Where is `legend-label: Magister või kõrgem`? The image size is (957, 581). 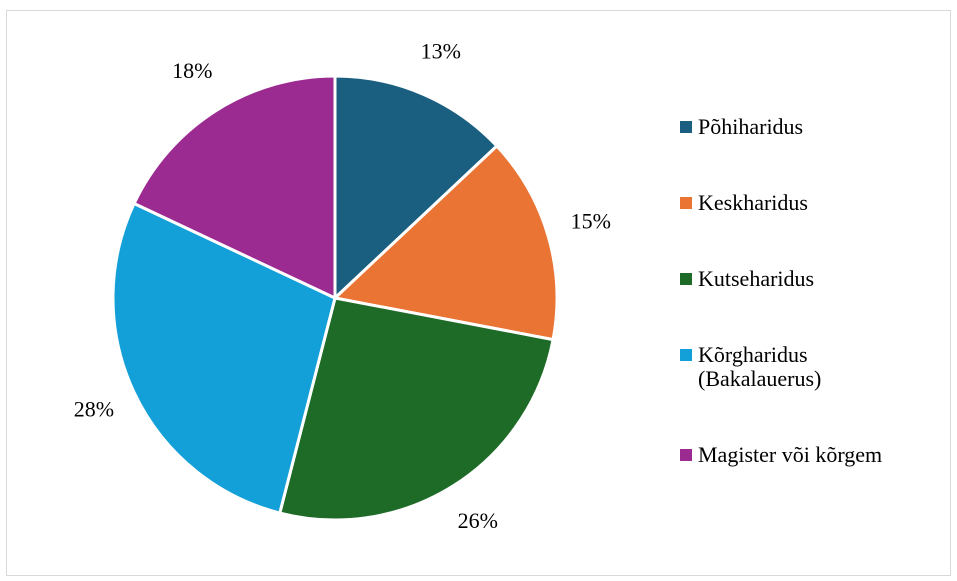
legend-label: Magister või kõrgem is located at coordinates (790, 454).